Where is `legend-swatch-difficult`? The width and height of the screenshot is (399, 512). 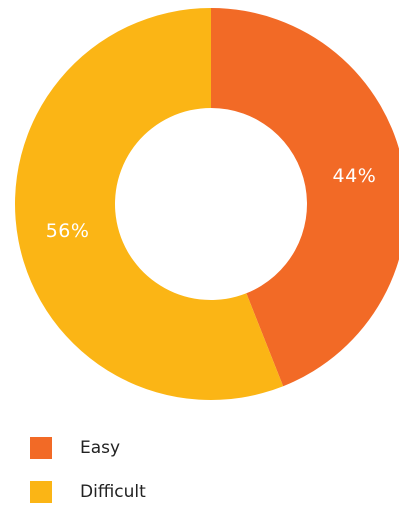 legend-swatch-difficult is located at coordinates (41, 492).